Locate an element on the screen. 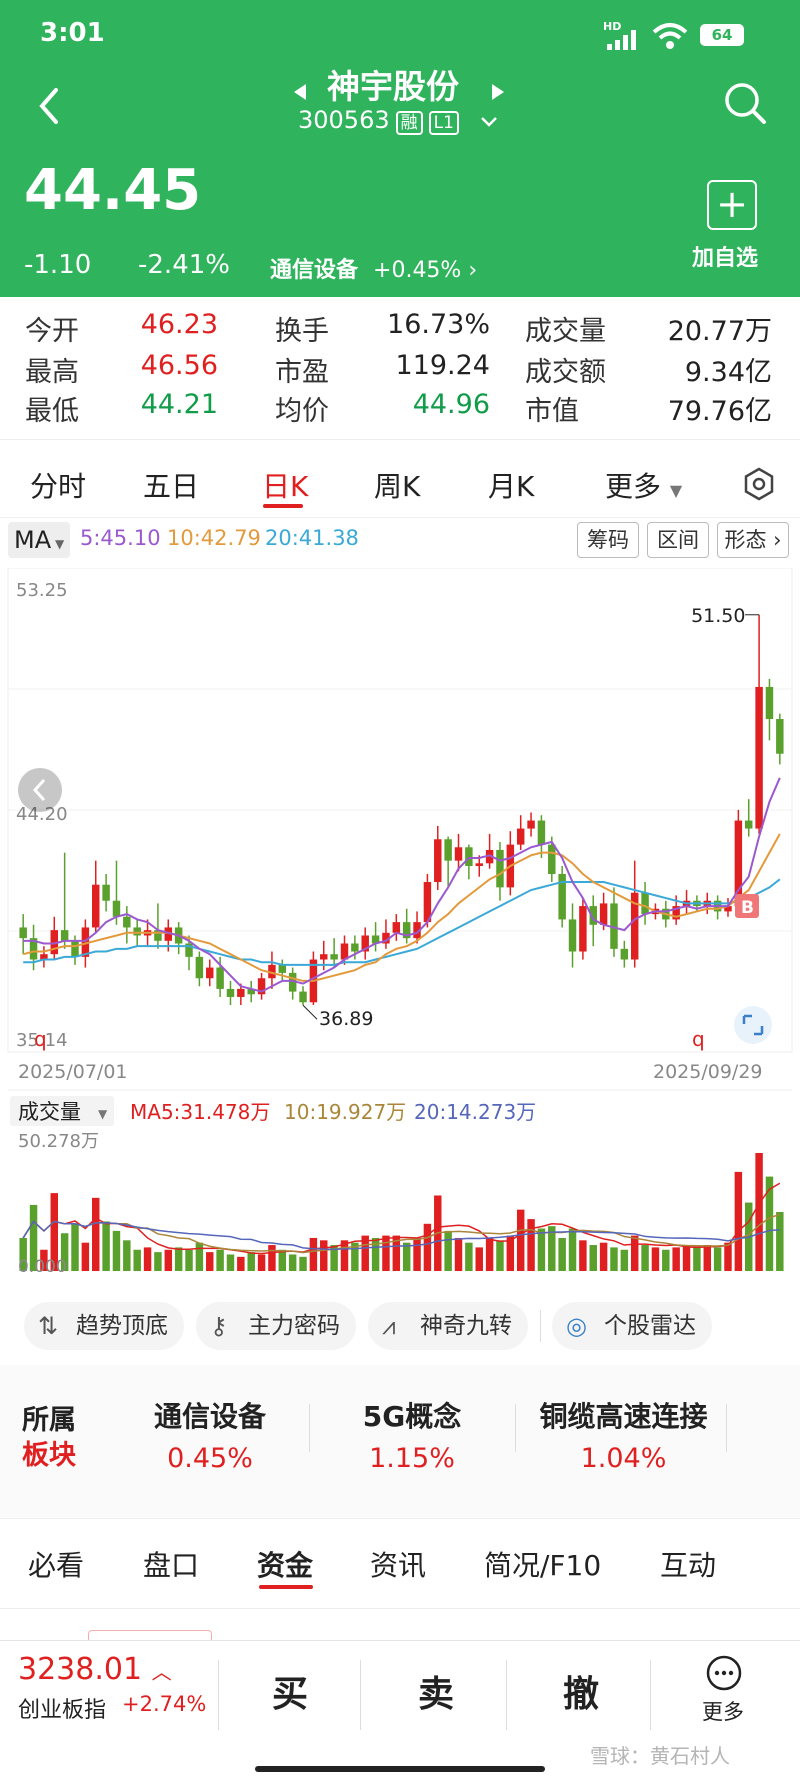  tab-five-day: 五日 is located at coordinates (171, 486).